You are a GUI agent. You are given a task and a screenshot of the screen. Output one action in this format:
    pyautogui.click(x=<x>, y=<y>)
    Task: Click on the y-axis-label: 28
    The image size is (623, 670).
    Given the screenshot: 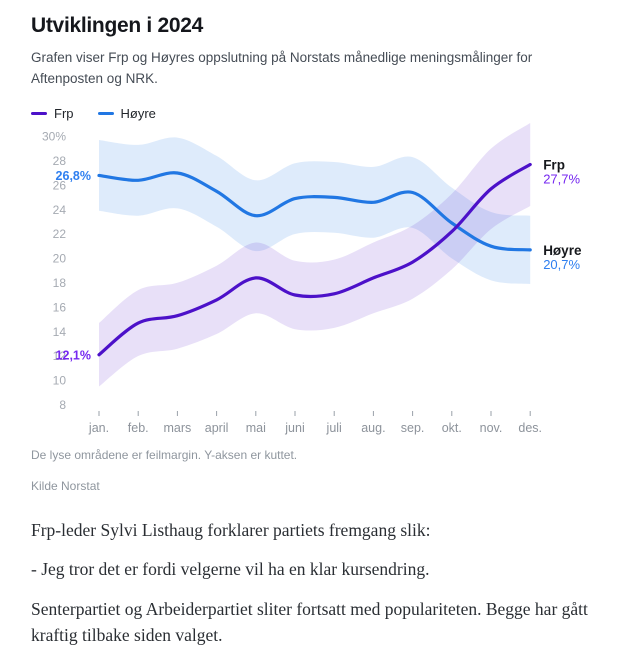 What is the action you would take?
    pyautogui.click(x=60, y=161)
    